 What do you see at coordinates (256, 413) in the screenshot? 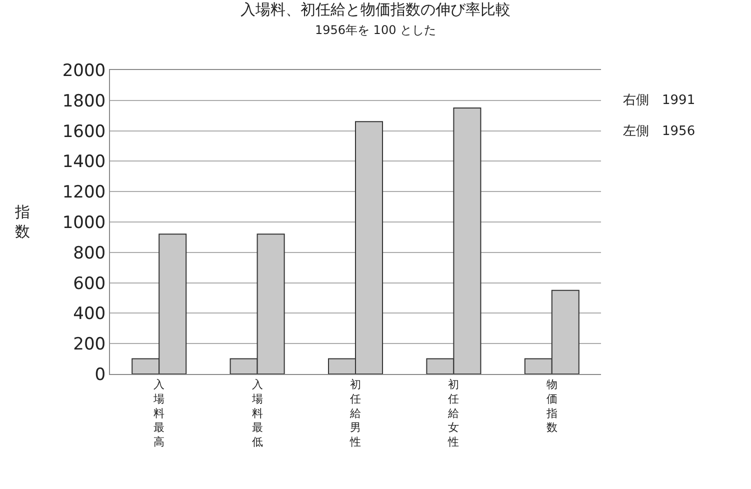
I see `x-tick-label: 入場料最低` at bounding box center [256, 413].